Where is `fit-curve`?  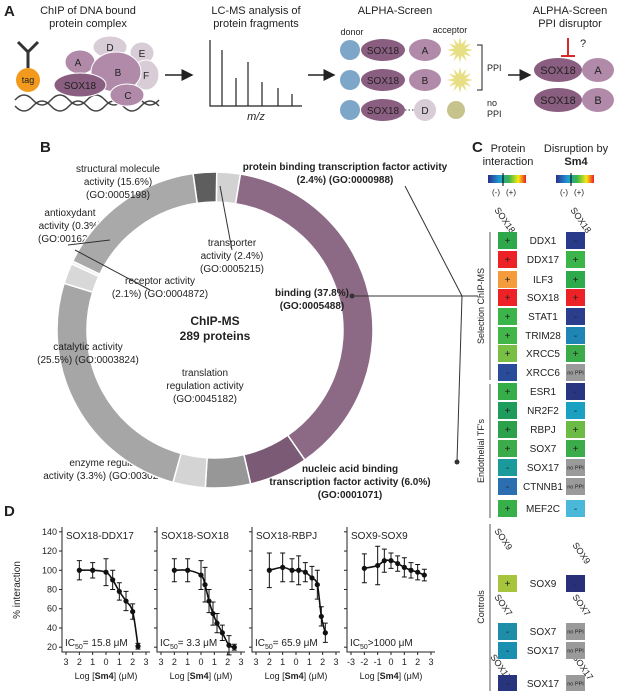
fit-curve is located at coordinates (109, 608).